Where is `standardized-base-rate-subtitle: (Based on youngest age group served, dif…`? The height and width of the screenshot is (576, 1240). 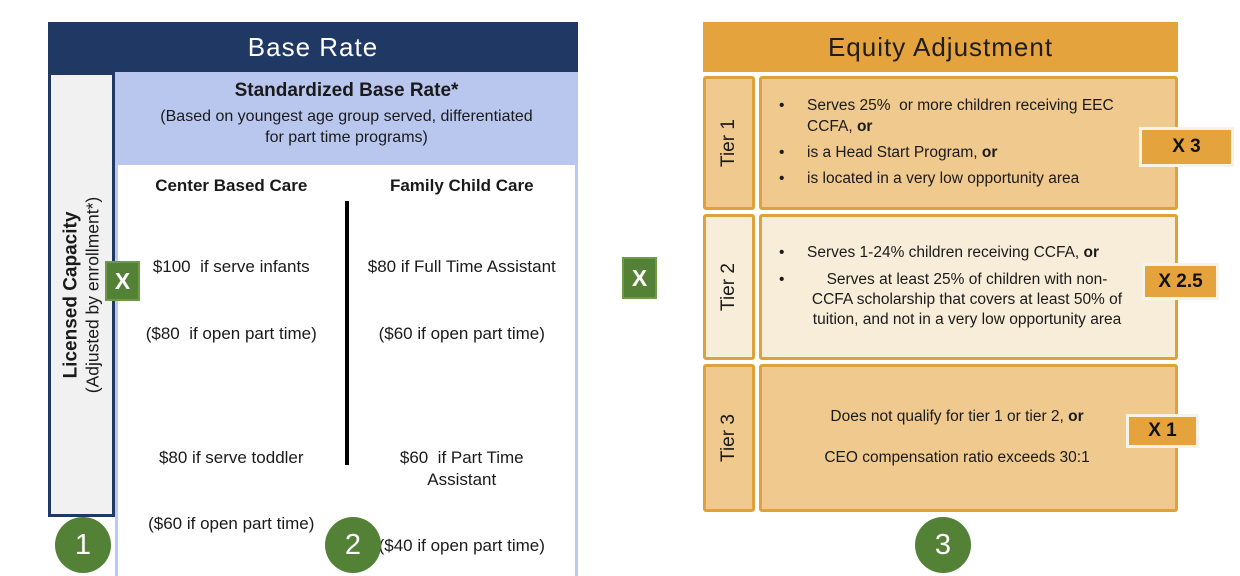
standardized-base-rate-subtitle: (Based on youngest age group served, dif… is located at coordinates (346, 127).